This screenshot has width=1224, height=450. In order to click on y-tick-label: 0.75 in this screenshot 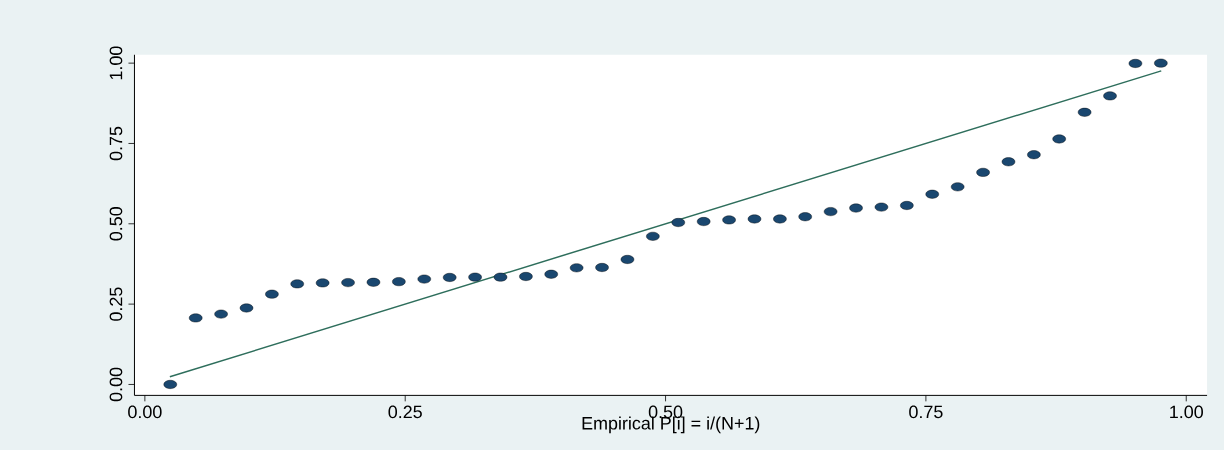, I will do `click(116, 143)`.